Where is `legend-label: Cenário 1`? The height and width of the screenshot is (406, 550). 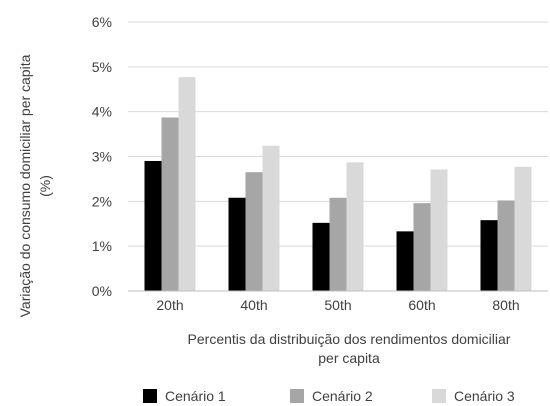 legend-label: Cenário 1 is located at coordinates (195, 396).